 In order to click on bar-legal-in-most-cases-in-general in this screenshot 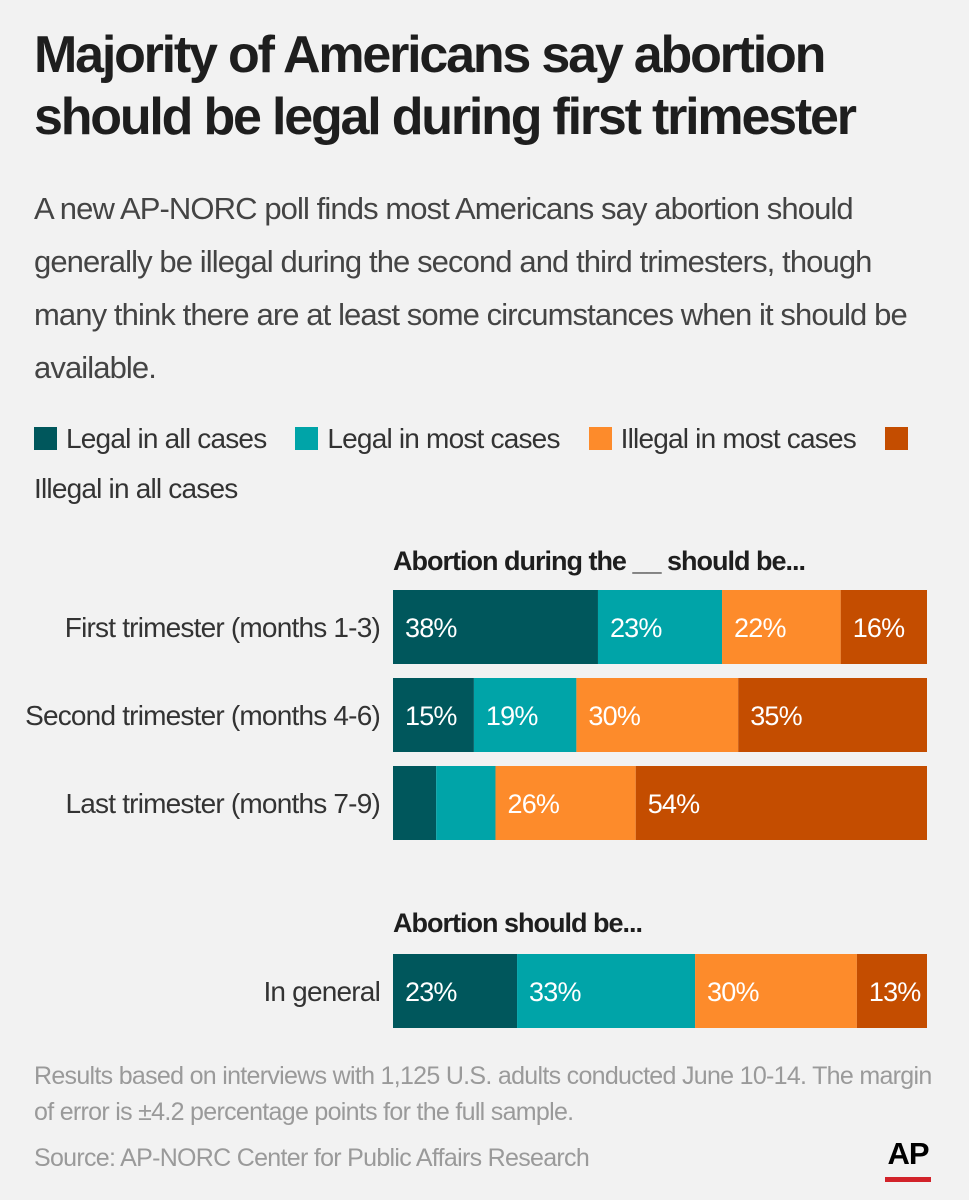, I will do `click(606, 991)`.